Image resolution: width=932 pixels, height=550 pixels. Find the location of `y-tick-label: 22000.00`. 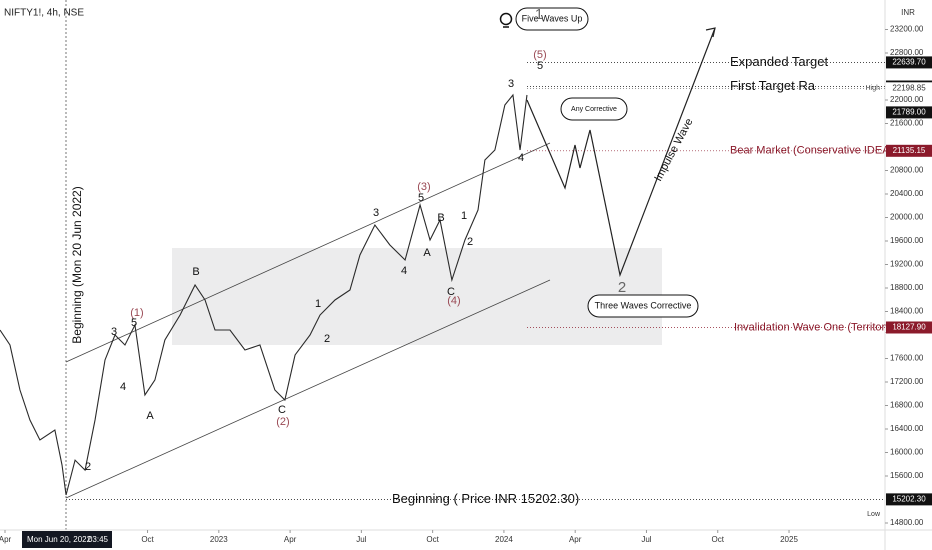

y-tick-label: 22000.00 is located at coordinates (907, 99).